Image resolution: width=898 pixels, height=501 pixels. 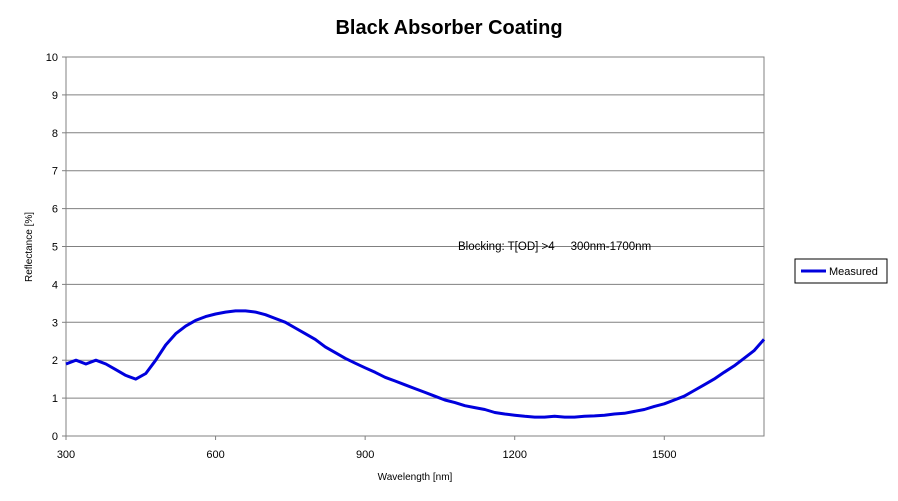 I want to click on x-tick-label: 1200, so click(x=514, y=455).